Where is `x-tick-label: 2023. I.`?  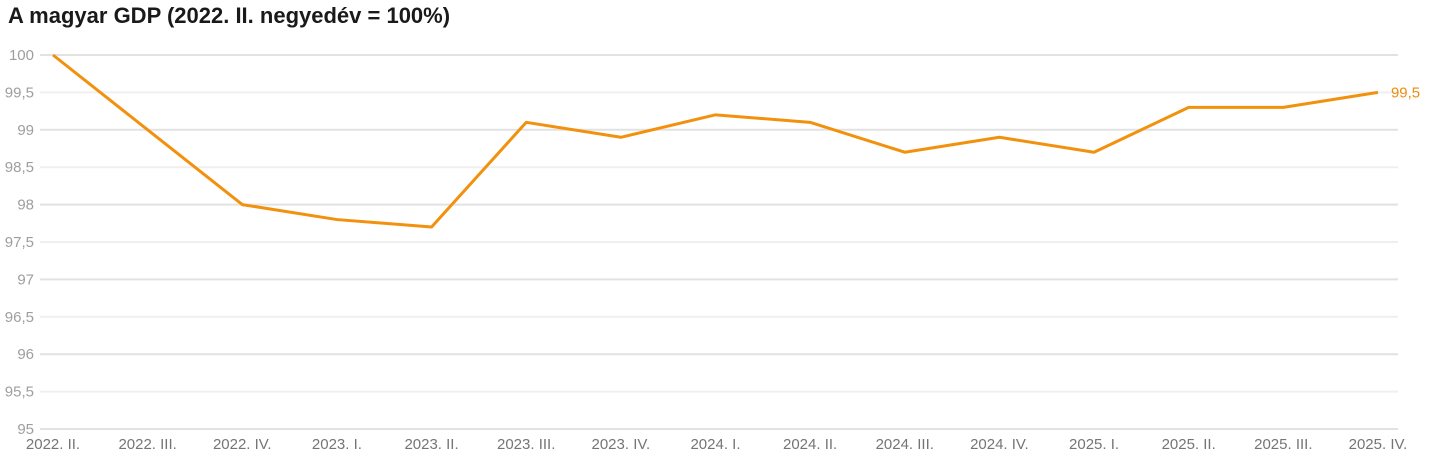
x-tick-label: 2023. I. is located at coordinates (337, 444).